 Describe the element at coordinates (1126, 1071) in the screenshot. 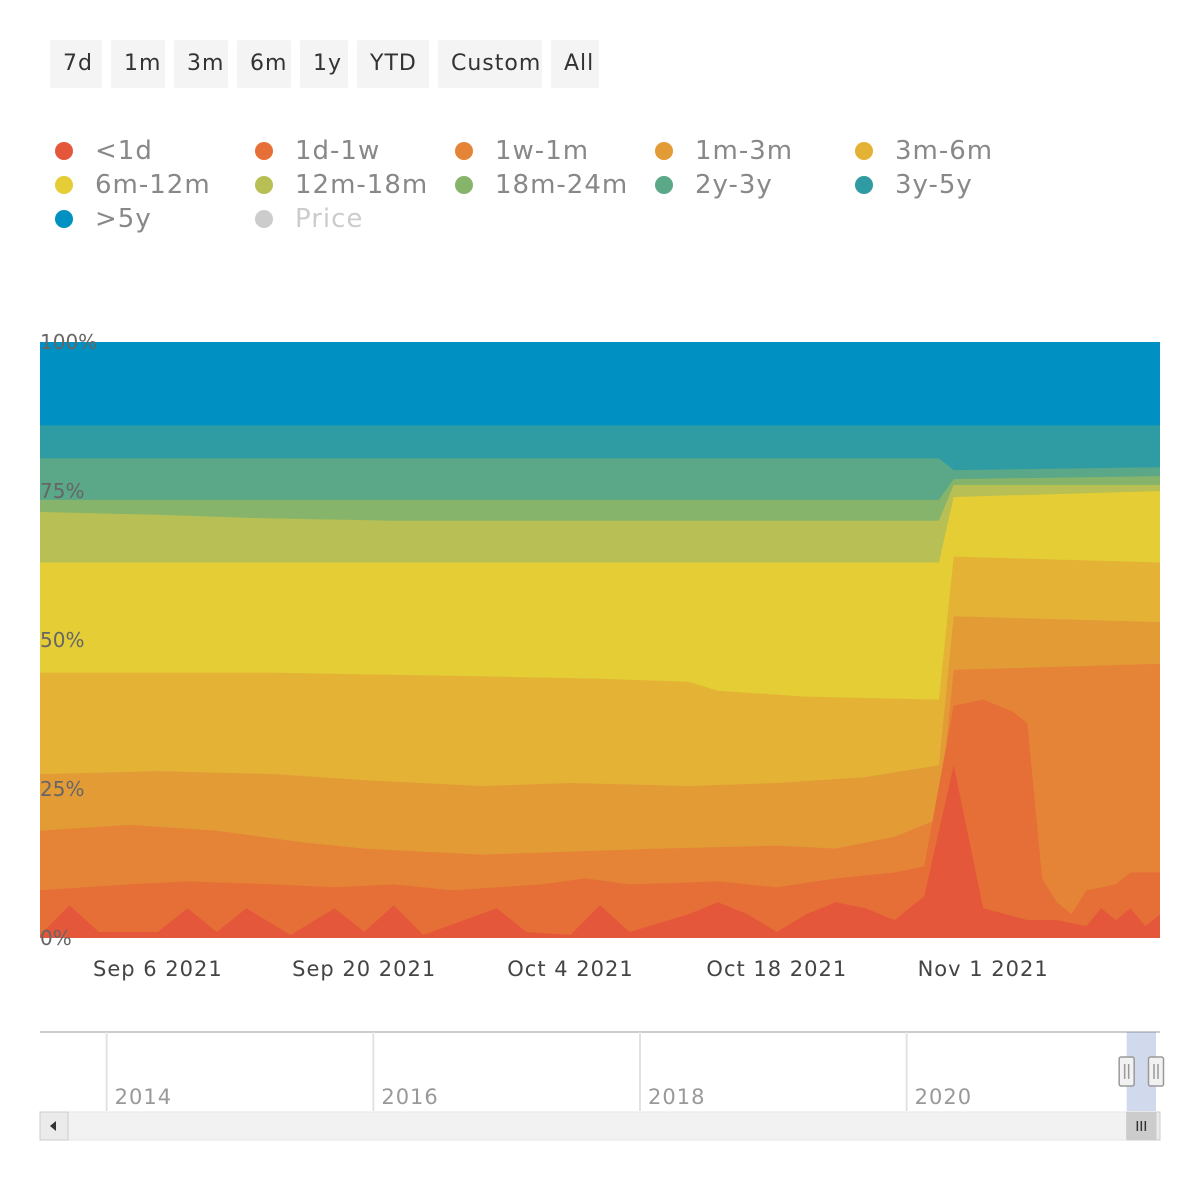

I see `navigator-left-handle` at that location.